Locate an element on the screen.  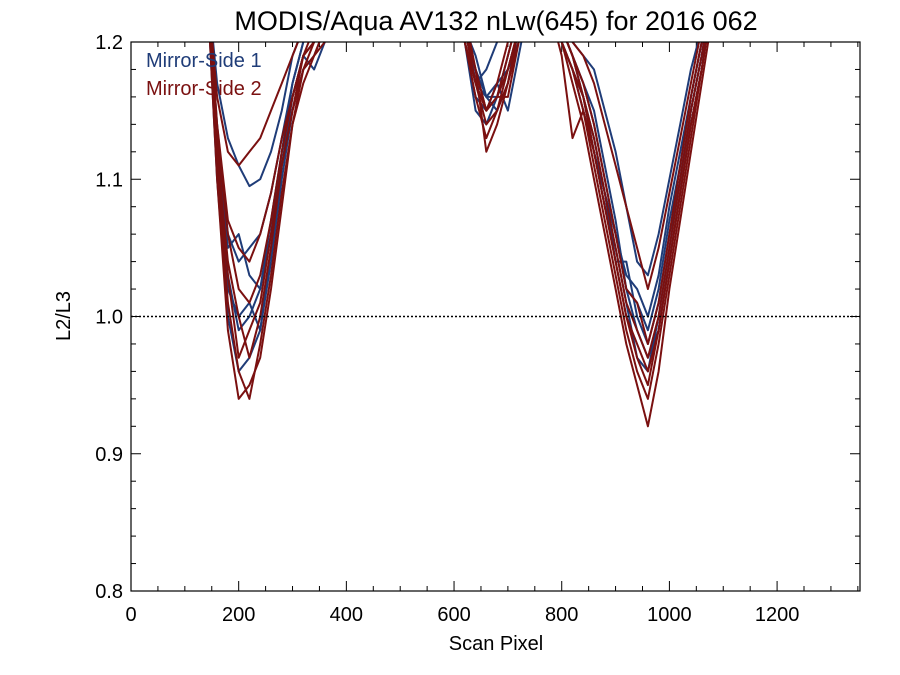
x-tick-label: 800 is located at coordinates (561, 615).